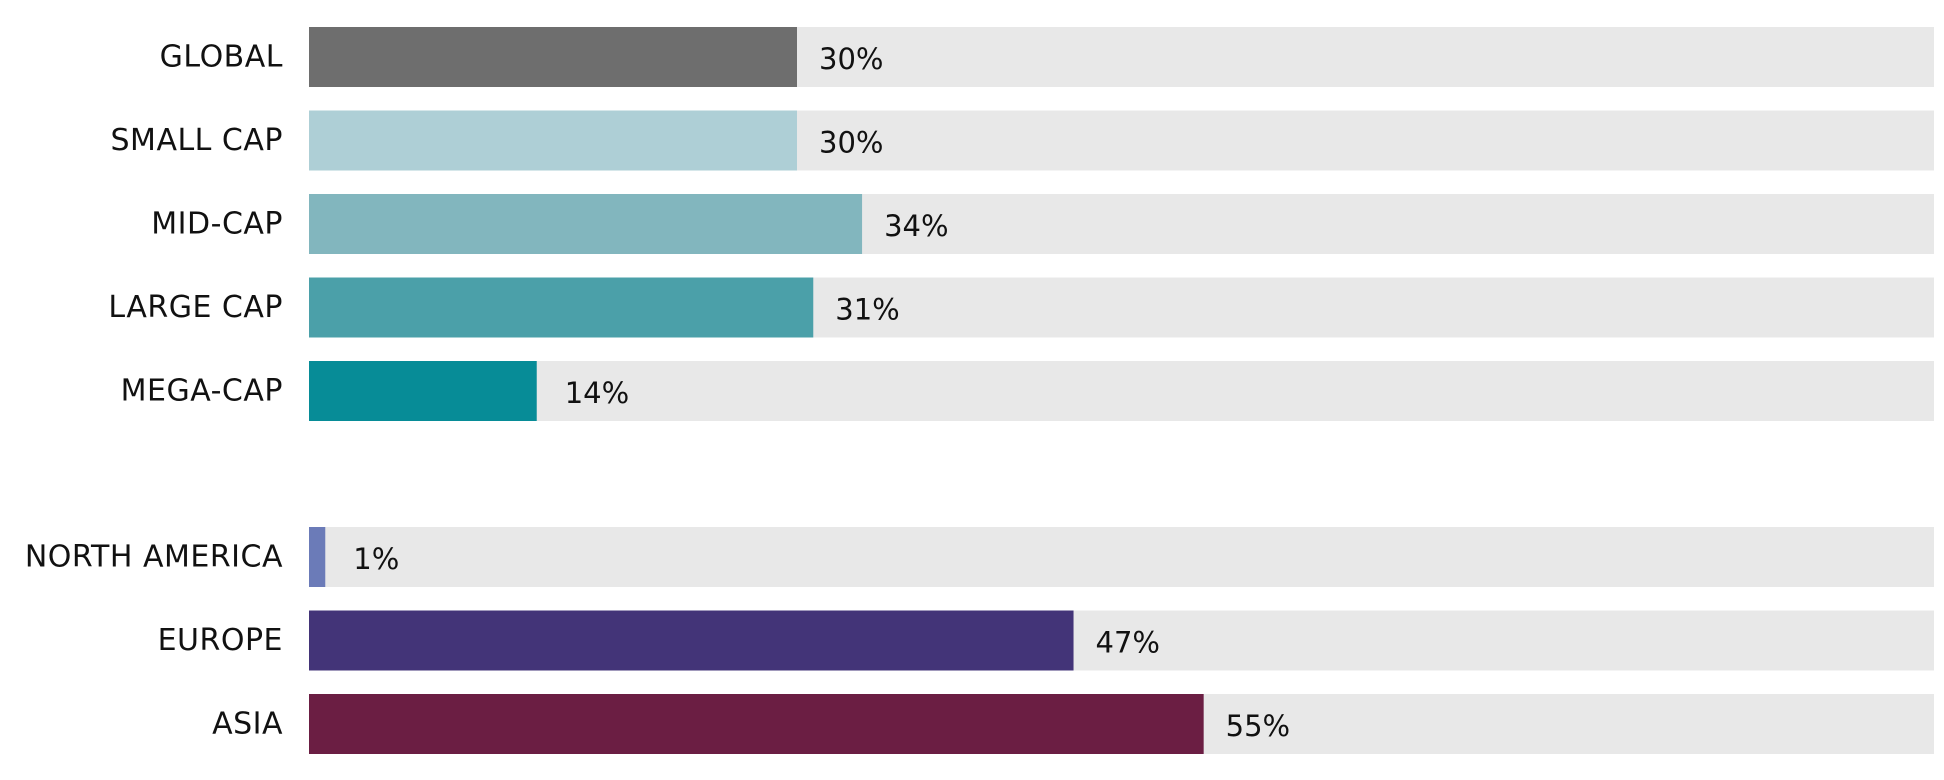 Image resolution: width=1944 pixels, height=780 pixels. Describe the element at coordinates (317, 557) in the screenshot. I see `bar-north-america` at that location.